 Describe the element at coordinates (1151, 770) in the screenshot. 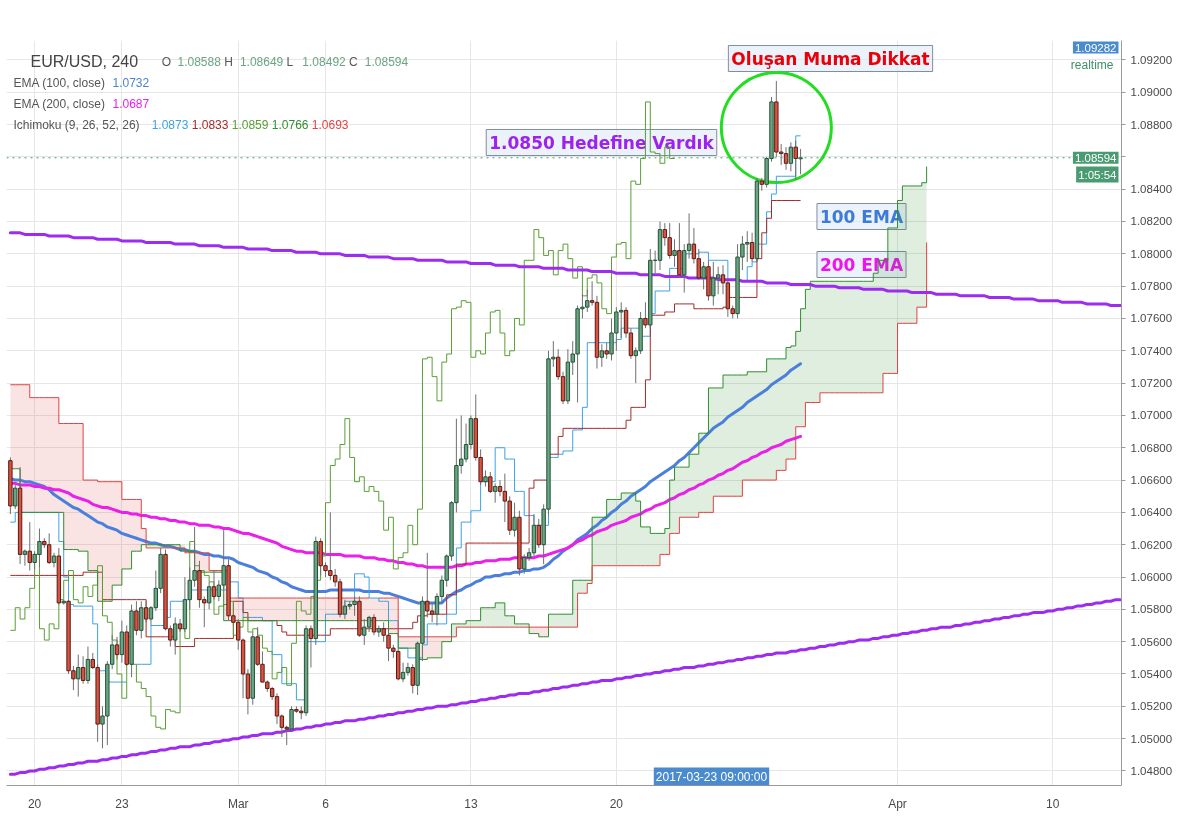

I see `y-tick-label: 1.04800` at that location.